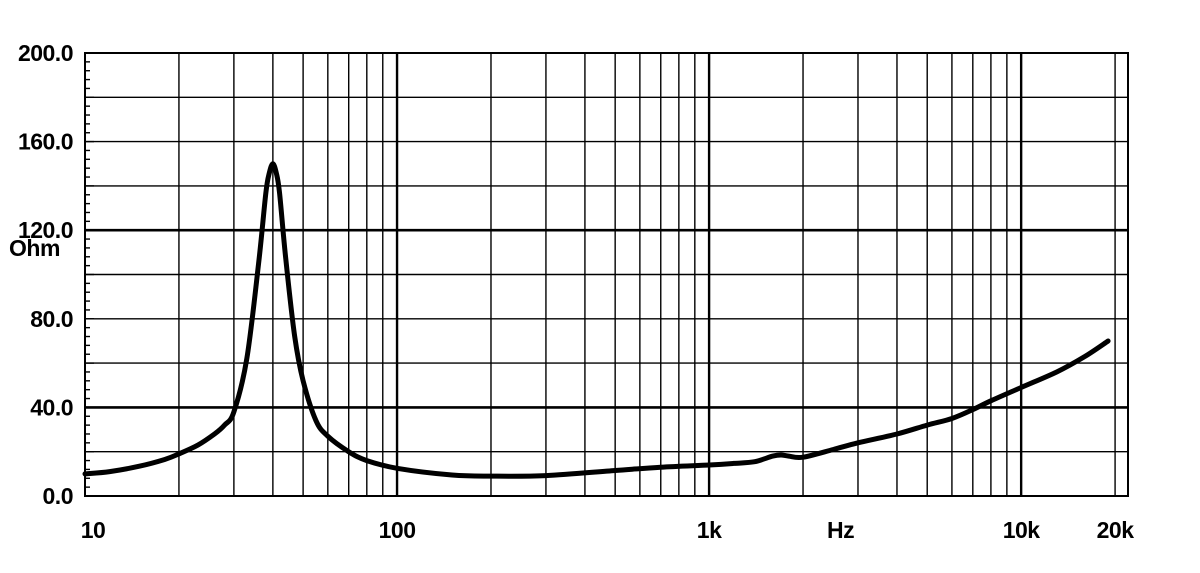 Image resolution: width=1200 pixels, height=573 pixels. Describe the element at coordinates (608, 530) in the screenshot. I see `x-tick-labels: 10 100 1k 10k 20k` at that location.